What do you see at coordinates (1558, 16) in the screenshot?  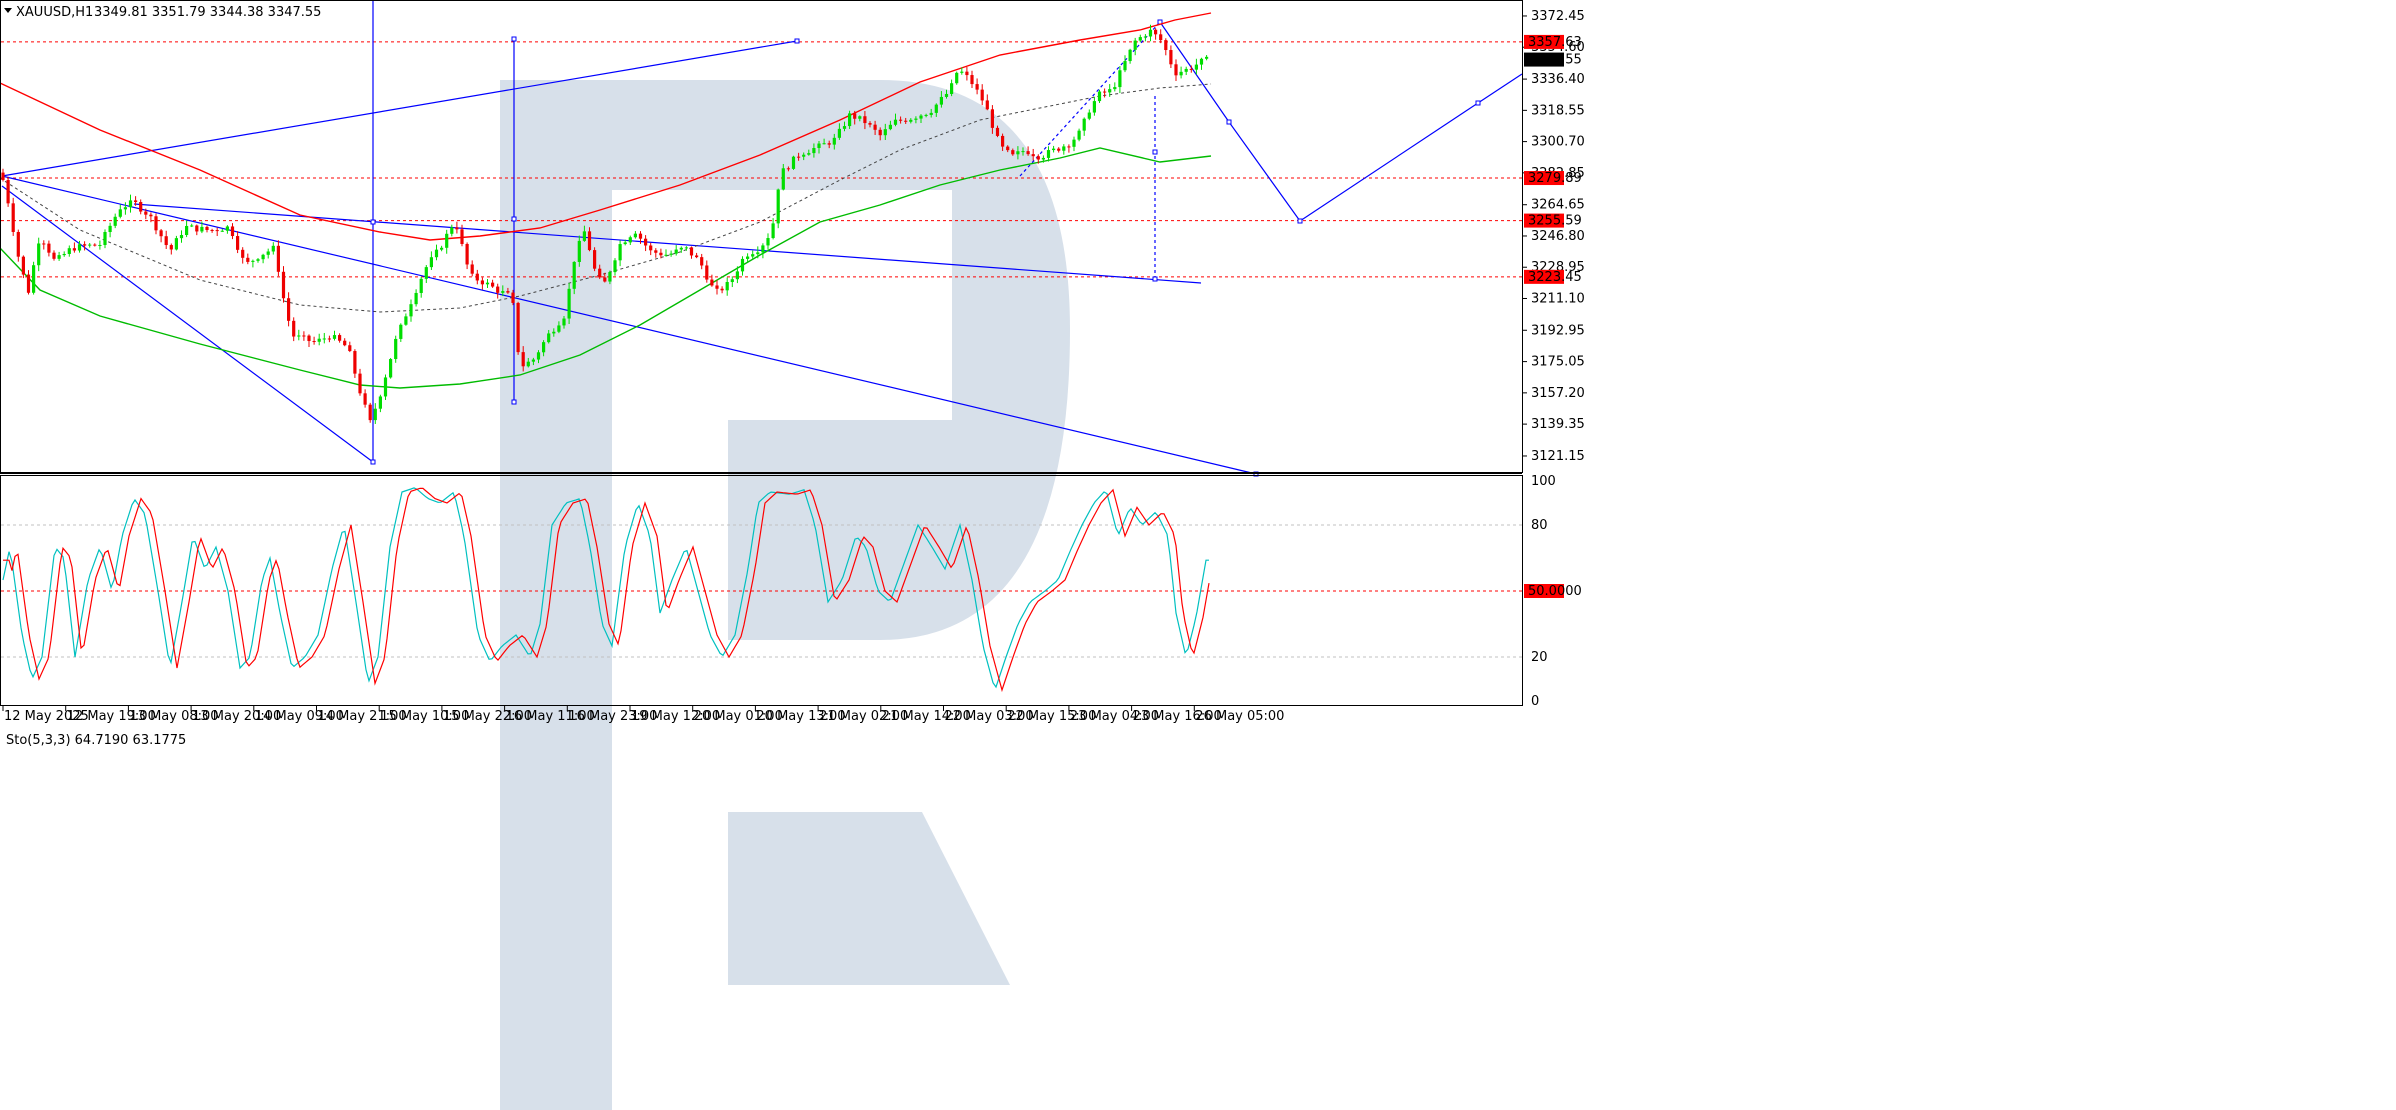 I see `price-tick-label: 3372.45` at bounding box center [1558, 16].